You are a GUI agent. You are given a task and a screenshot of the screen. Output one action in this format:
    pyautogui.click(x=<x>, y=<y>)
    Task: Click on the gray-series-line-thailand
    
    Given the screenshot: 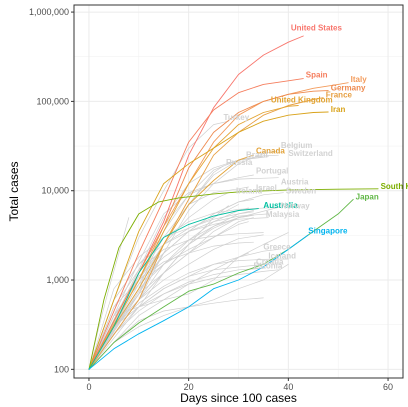 What is the action you would take?
    pyautogui.click(x=171, y=305)
    